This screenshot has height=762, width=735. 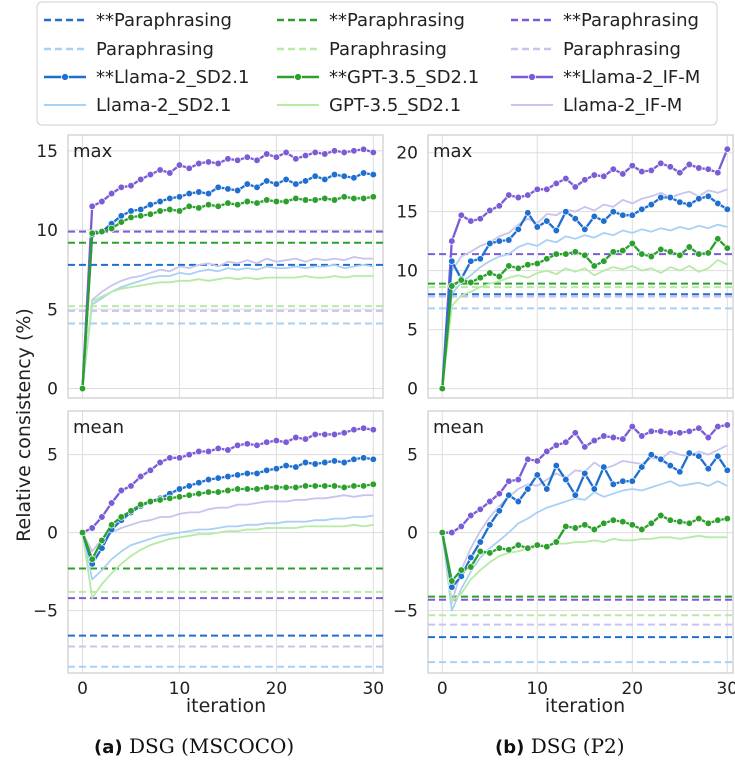 I want to click on y-tick-label: 0, so click(x=52, y=389).